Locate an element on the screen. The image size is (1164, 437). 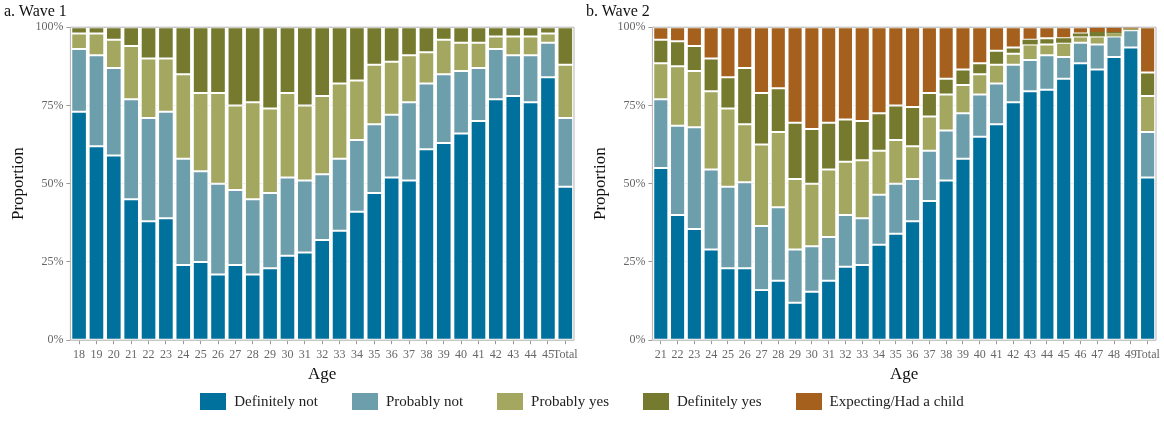
x-tick-label: 48 is located at coordinates (1114, 353).